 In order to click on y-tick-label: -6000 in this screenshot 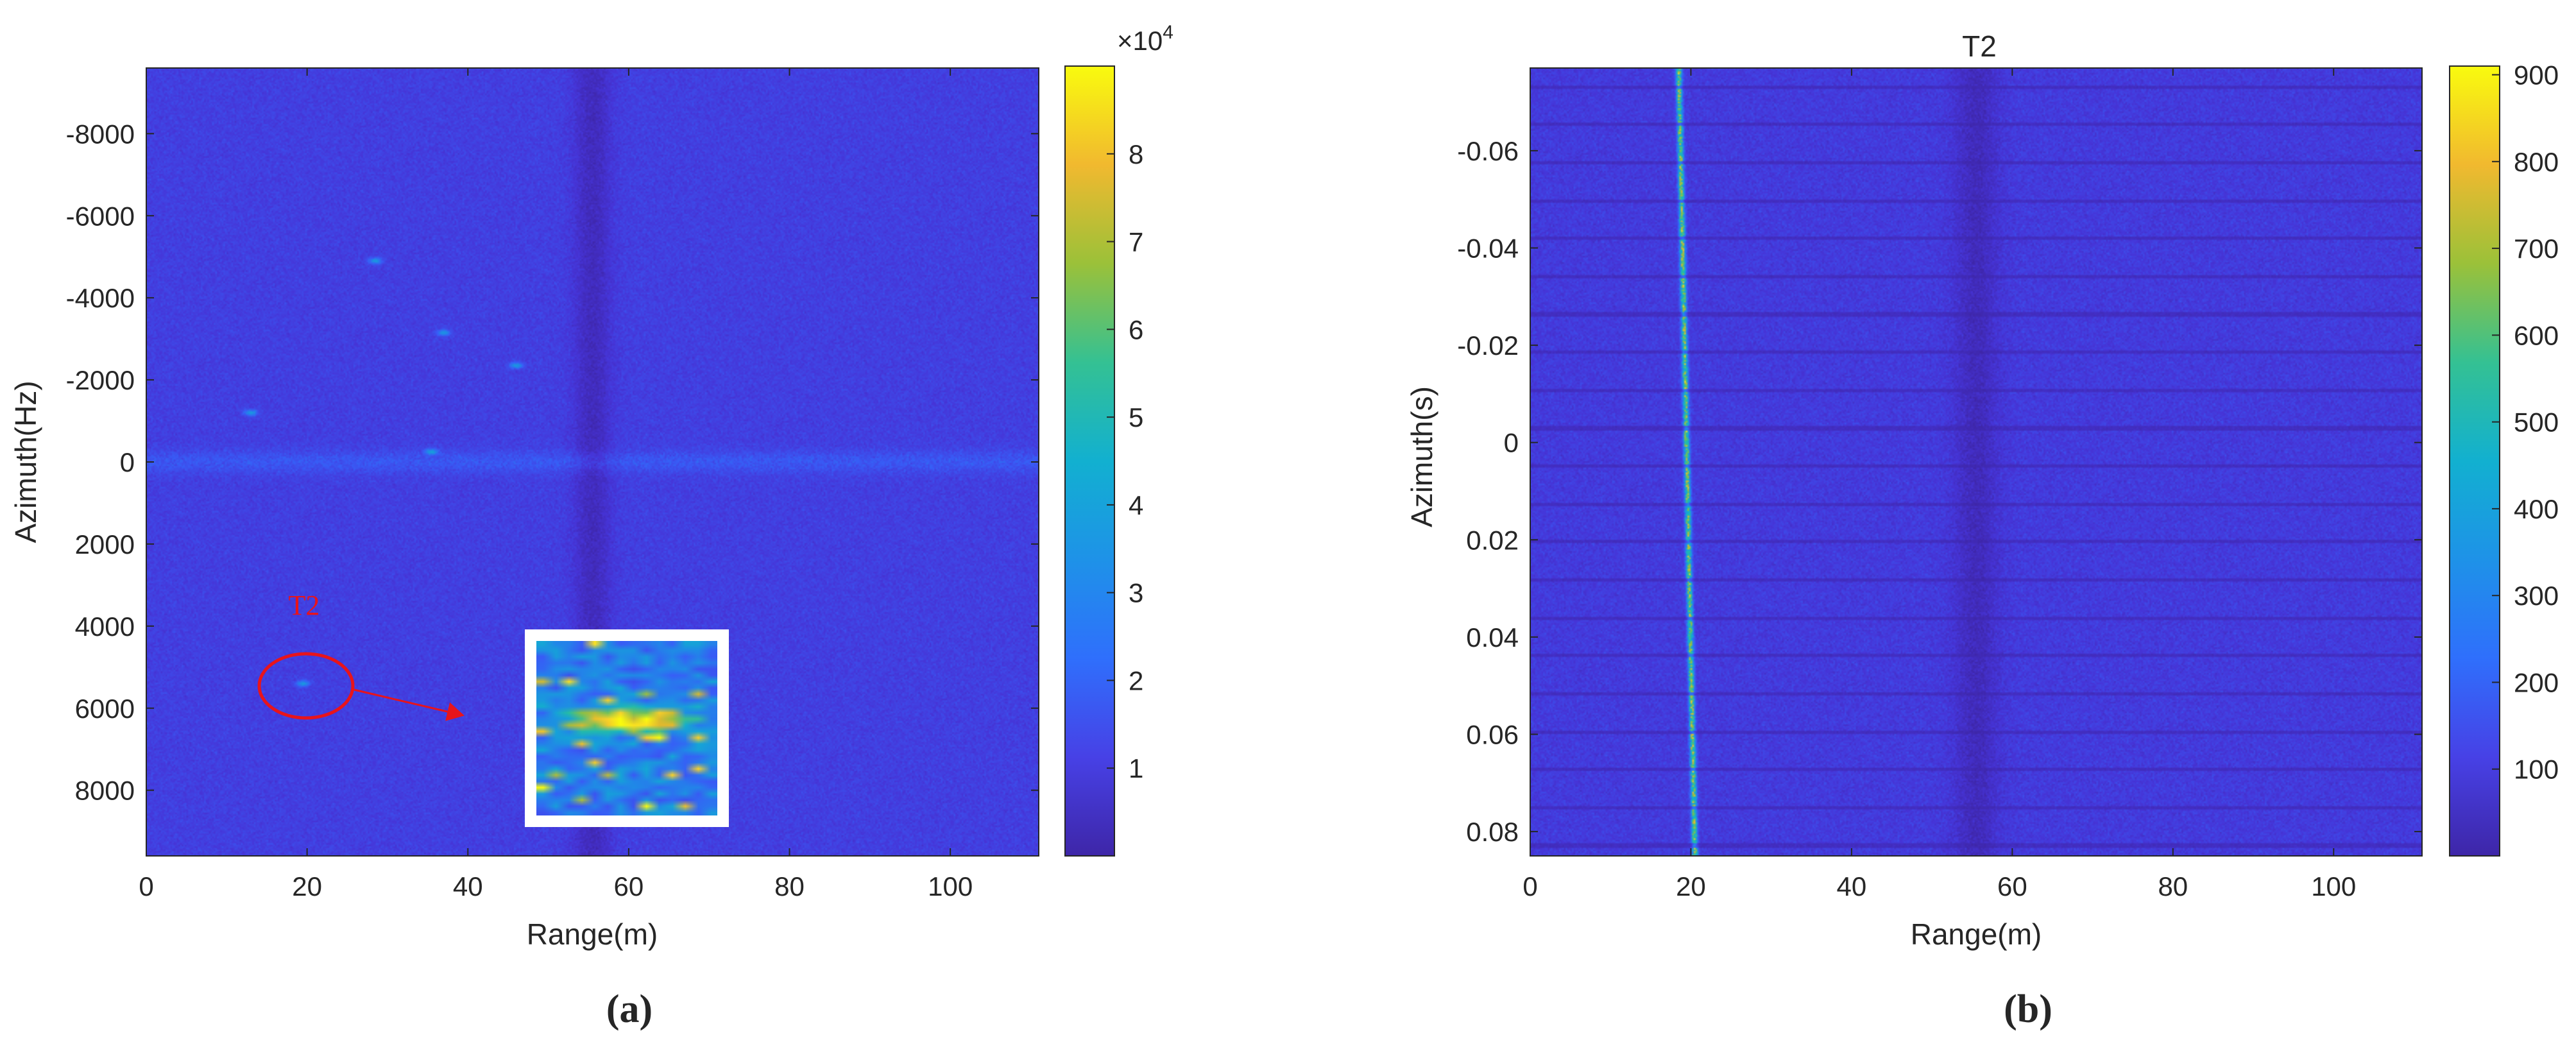, I will do `click(100, 216)`.